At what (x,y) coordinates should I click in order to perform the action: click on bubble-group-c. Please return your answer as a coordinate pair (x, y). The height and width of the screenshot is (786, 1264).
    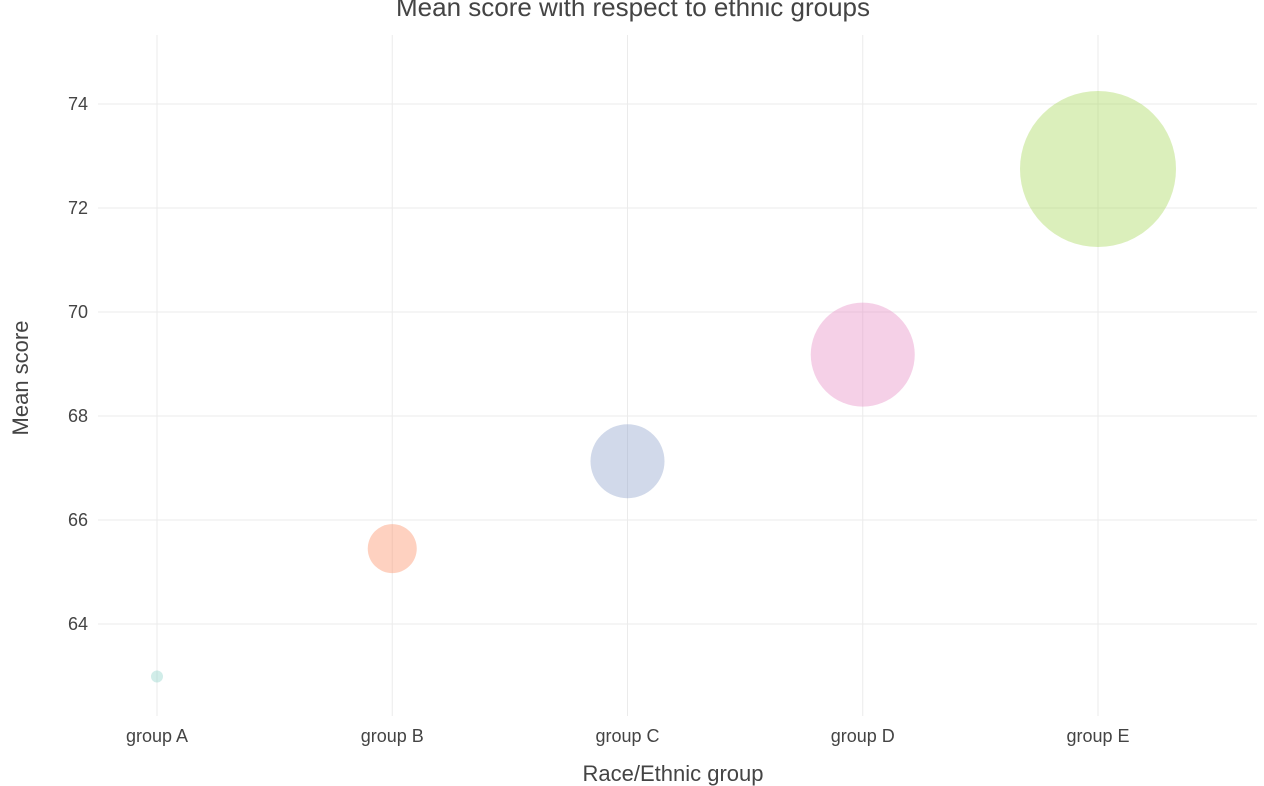
    Looking at the image, I should click on (627, 461).